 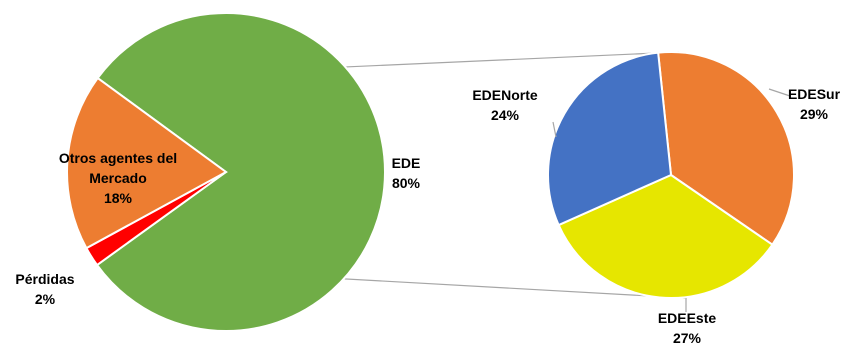 I want to click on label-line: 80%, so click(x=406, y=183).